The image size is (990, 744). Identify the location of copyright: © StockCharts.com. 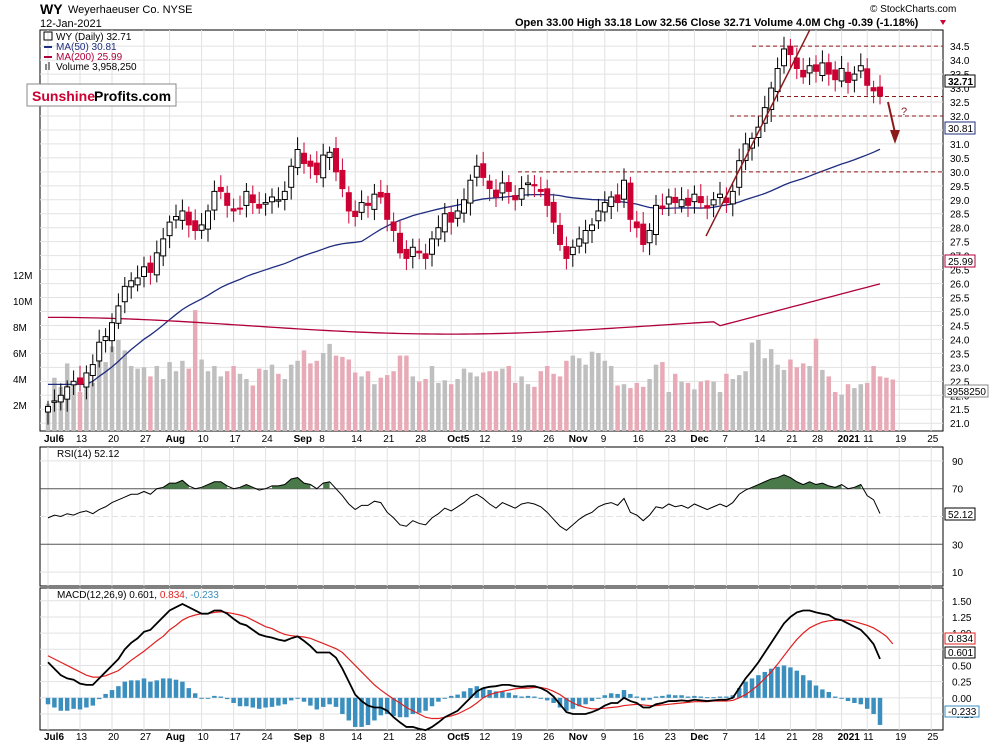
(913, 9).